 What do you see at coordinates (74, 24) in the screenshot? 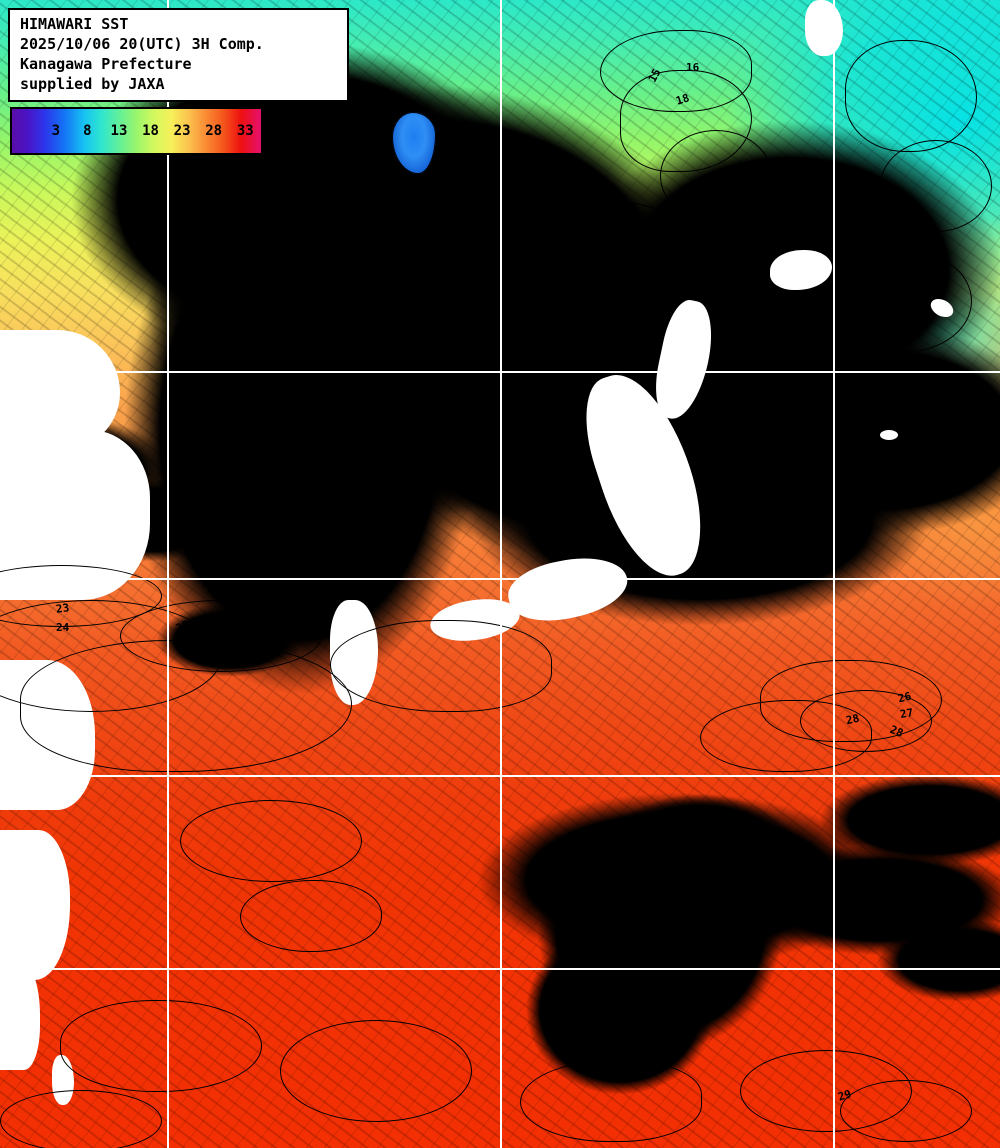
I see `product-title: HIMAWARI SST` at bounding box center [74, 24].